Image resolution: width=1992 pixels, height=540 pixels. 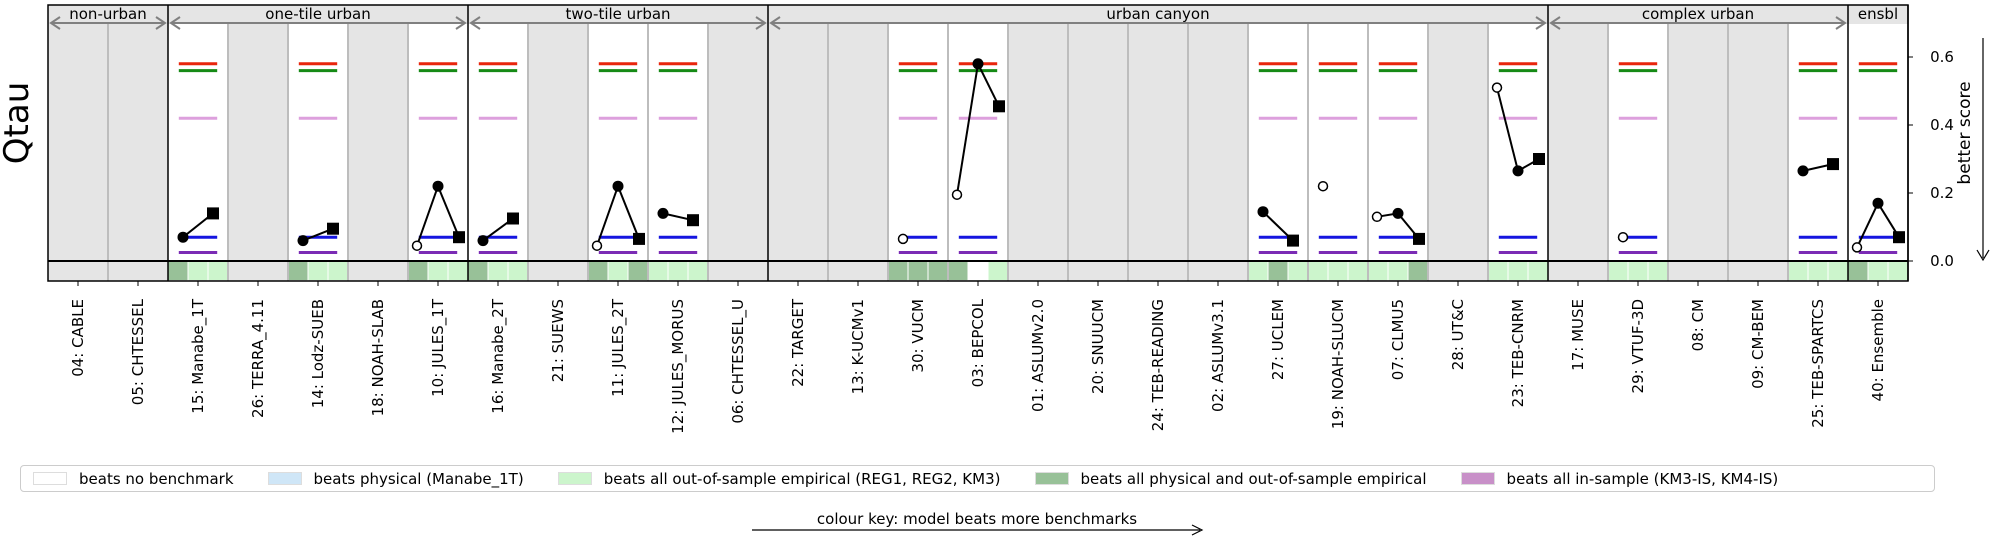 What do you see at coordinates (1698, 14) in the screenshot?
I see `group-label: complex urban` at bounding box center [1698, 14].